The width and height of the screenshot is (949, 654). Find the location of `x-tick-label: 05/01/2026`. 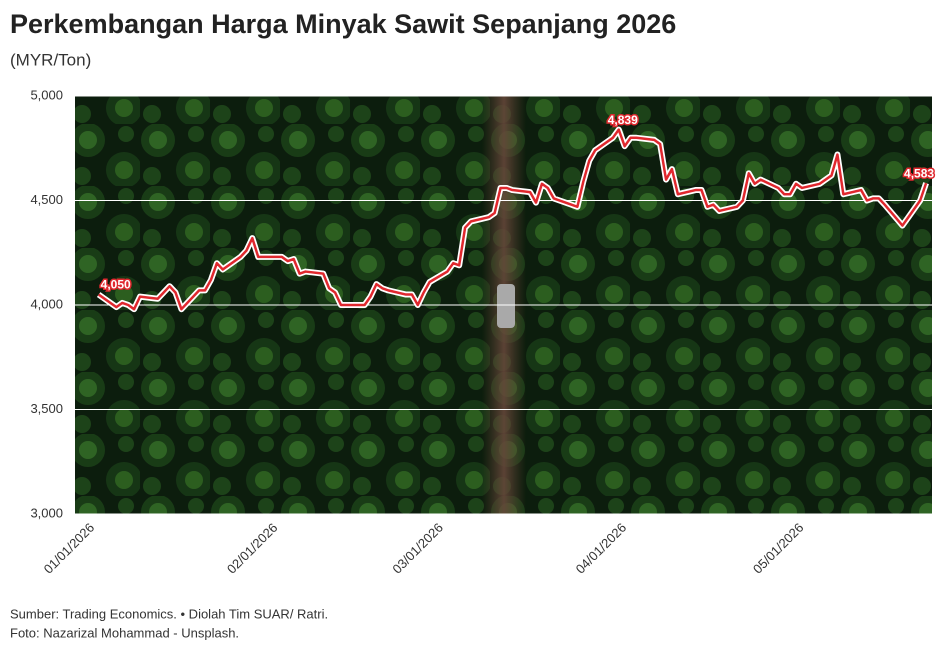

x-tick-label: 05/01/2026 is located at coordinates (778, 548).